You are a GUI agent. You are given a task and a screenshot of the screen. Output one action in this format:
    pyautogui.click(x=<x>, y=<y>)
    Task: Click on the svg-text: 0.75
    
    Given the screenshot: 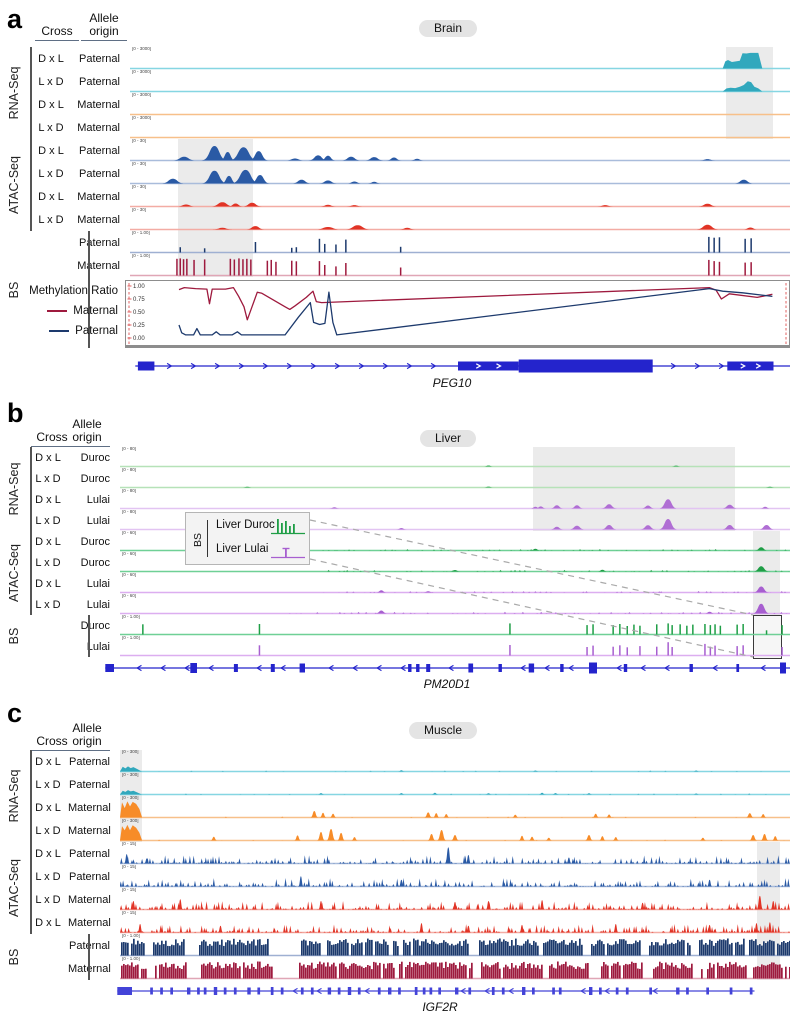 What is the action you would take?
    pyautogui.click(x=139, y=300)
    